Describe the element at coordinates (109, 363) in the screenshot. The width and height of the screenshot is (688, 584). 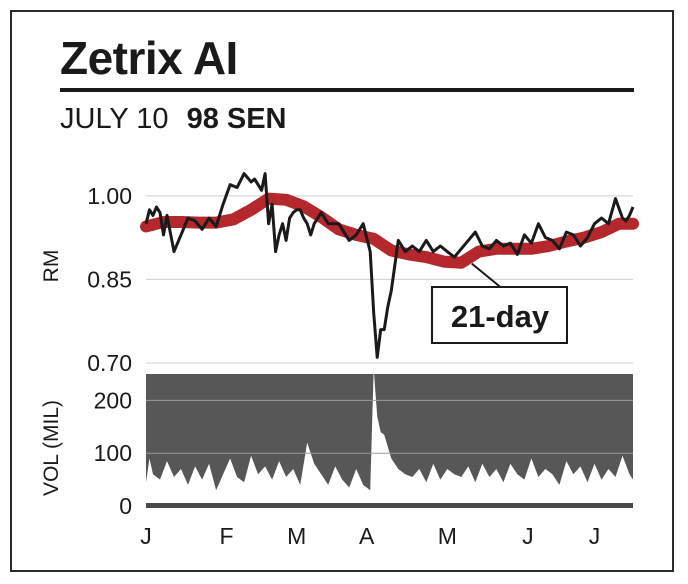
I see `price-tick-label: 0.70` at that location.